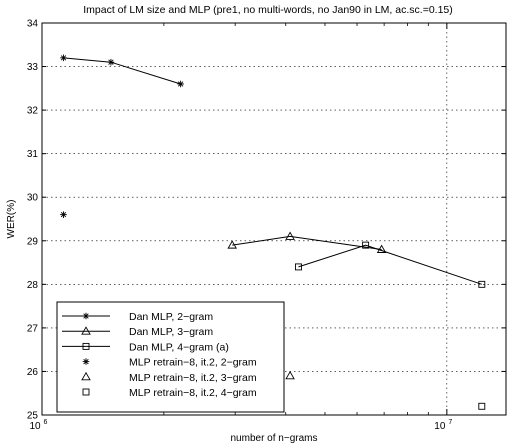  What do you see at coordinates (171, 317) in the screenshot?
I see `legend-label: Dan MLP, 2−gram` at bounding box center [171, 317].